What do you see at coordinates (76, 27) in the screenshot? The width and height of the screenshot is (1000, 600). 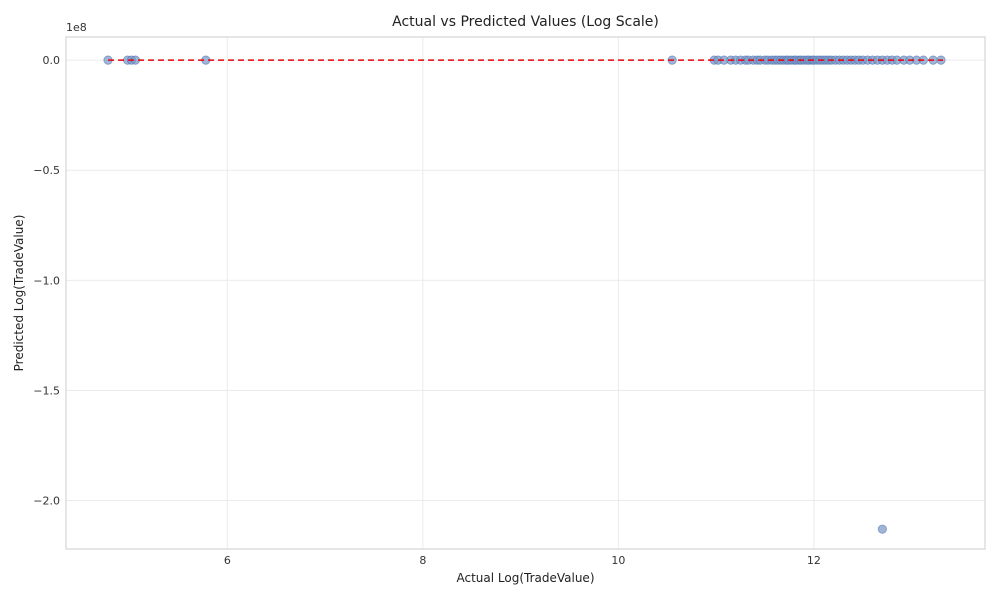 I see `y-offset-label: 1e8` at bounding box center [76, 27].